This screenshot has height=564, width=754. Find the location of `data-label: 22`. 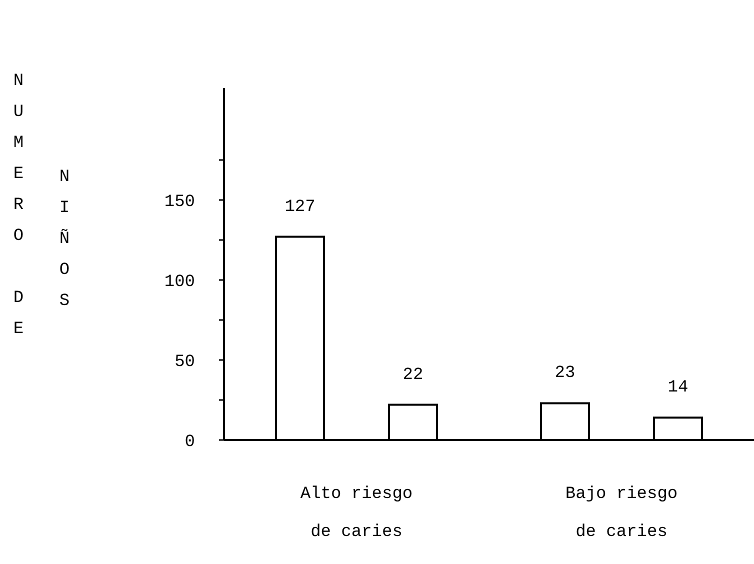

data-label: 22 is located at coordinates (413, 375).